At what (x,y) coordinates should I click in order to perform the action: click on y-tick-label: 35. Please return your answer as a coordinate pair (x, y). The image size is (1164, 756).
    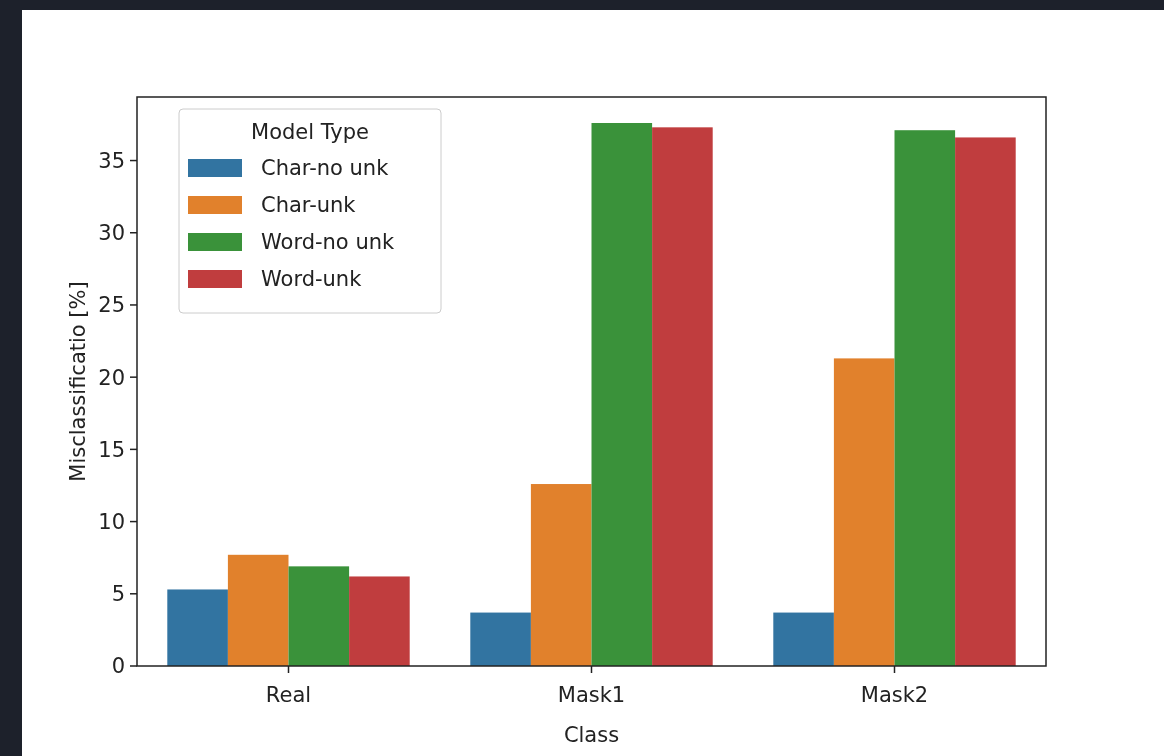
    Looking at the image, I should click on (111, 160).